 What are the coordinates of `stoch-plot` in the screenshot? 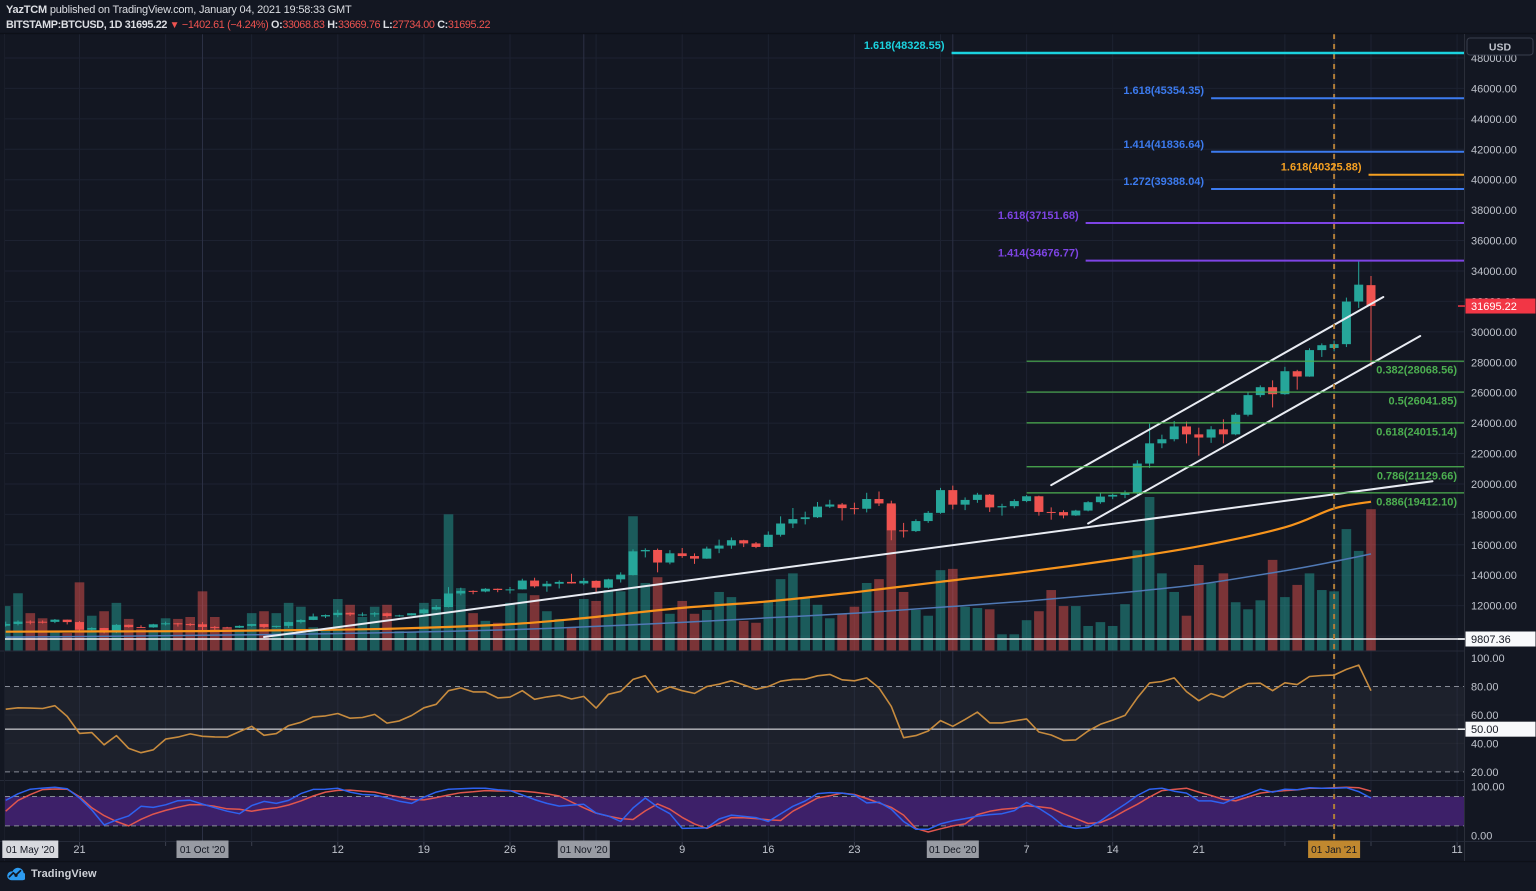 It's located at (688, 809).